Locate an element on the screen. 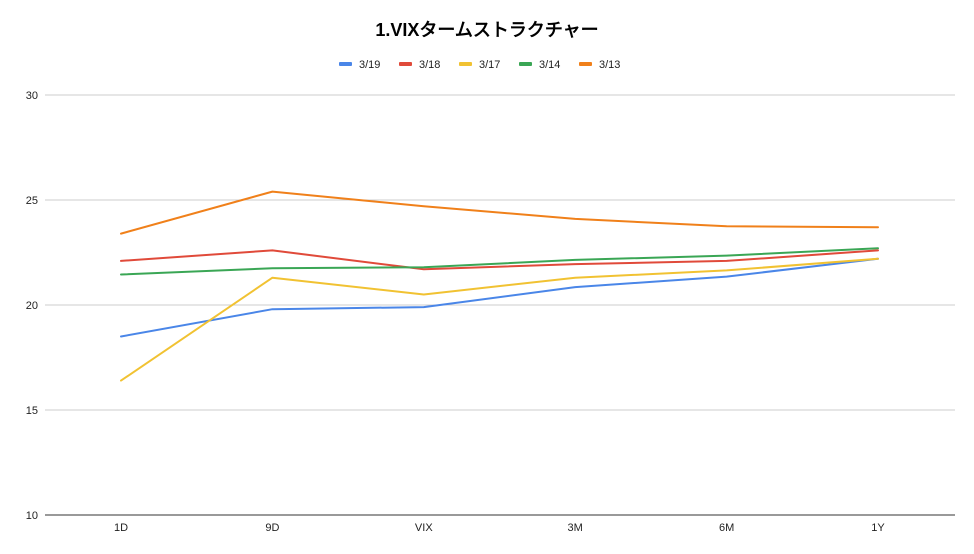 The width and height of the screenshot is (974, 554). legend-item: 3/19 is located at coordinates (359, 65).